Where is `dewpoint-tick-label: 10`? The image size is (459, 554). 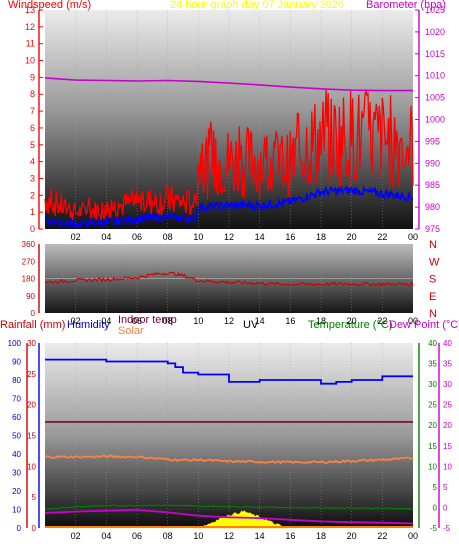 dewpoint-tick-label: 10 is located at coordinates (447, 466).